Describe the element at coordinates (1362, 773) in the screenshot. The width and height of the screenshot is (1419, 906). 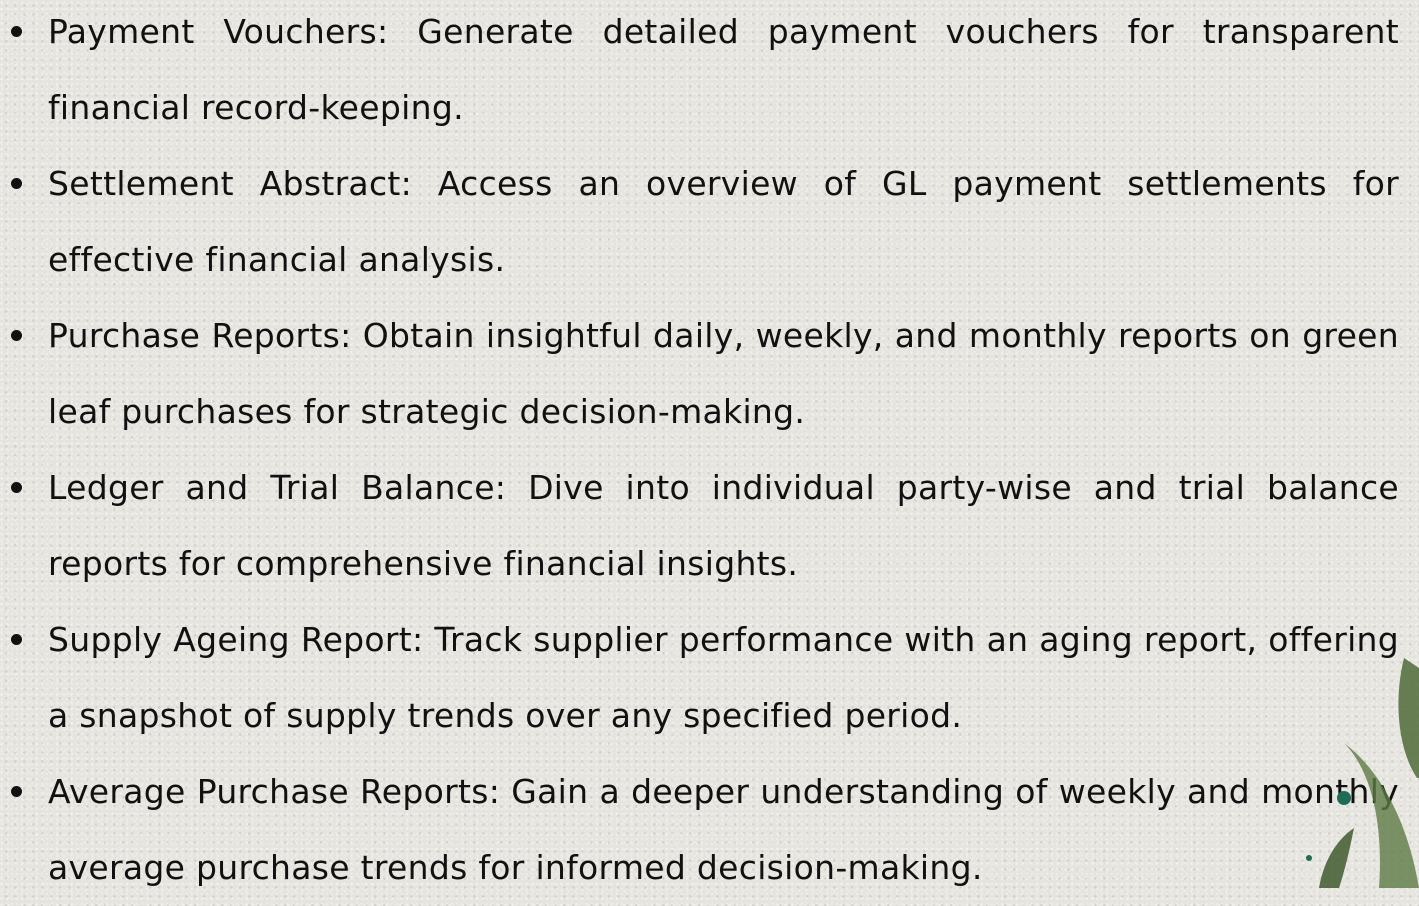
I see `leaf-decoration` at that location.